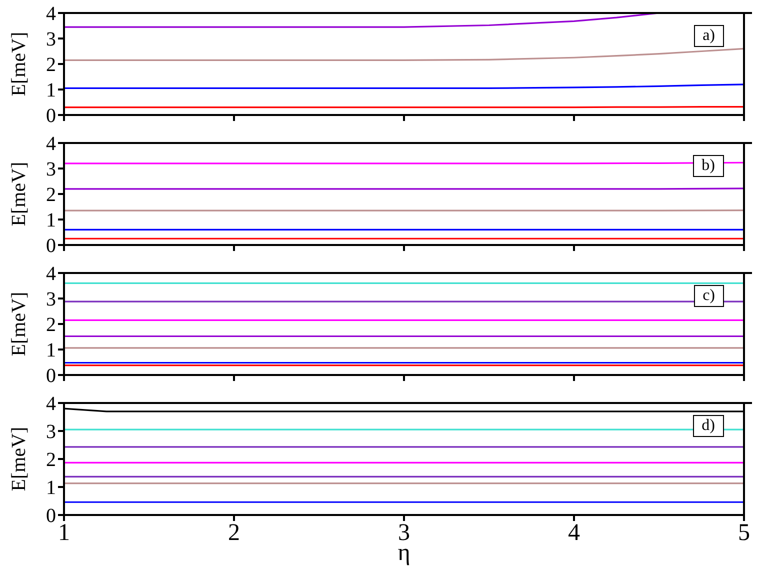 The height and width of the screenshot is (566, 760). I want to click on x-tick-label: 2, so click(234, 533).